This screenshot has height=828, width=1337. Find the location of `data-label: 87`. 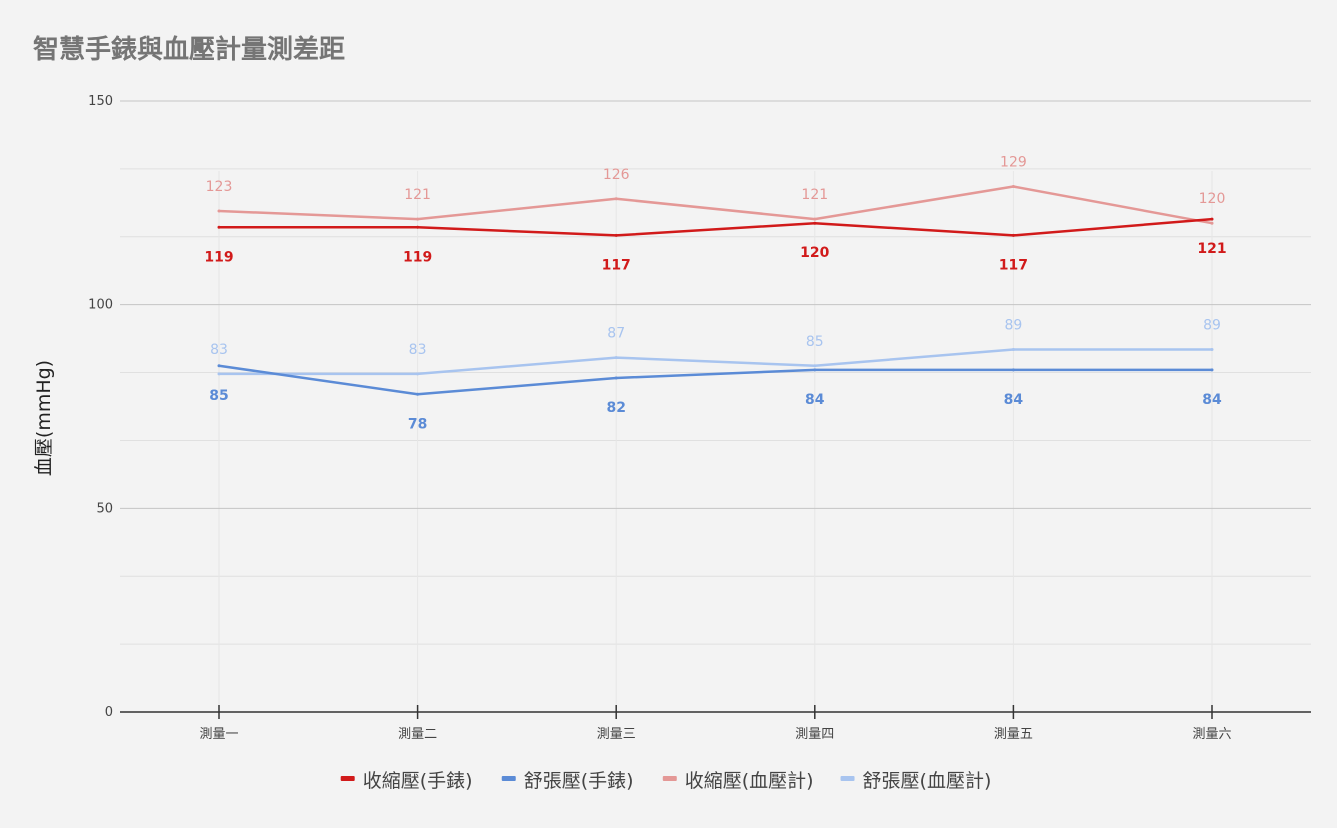

data-label: 87 is located at coordinates (616, 334).